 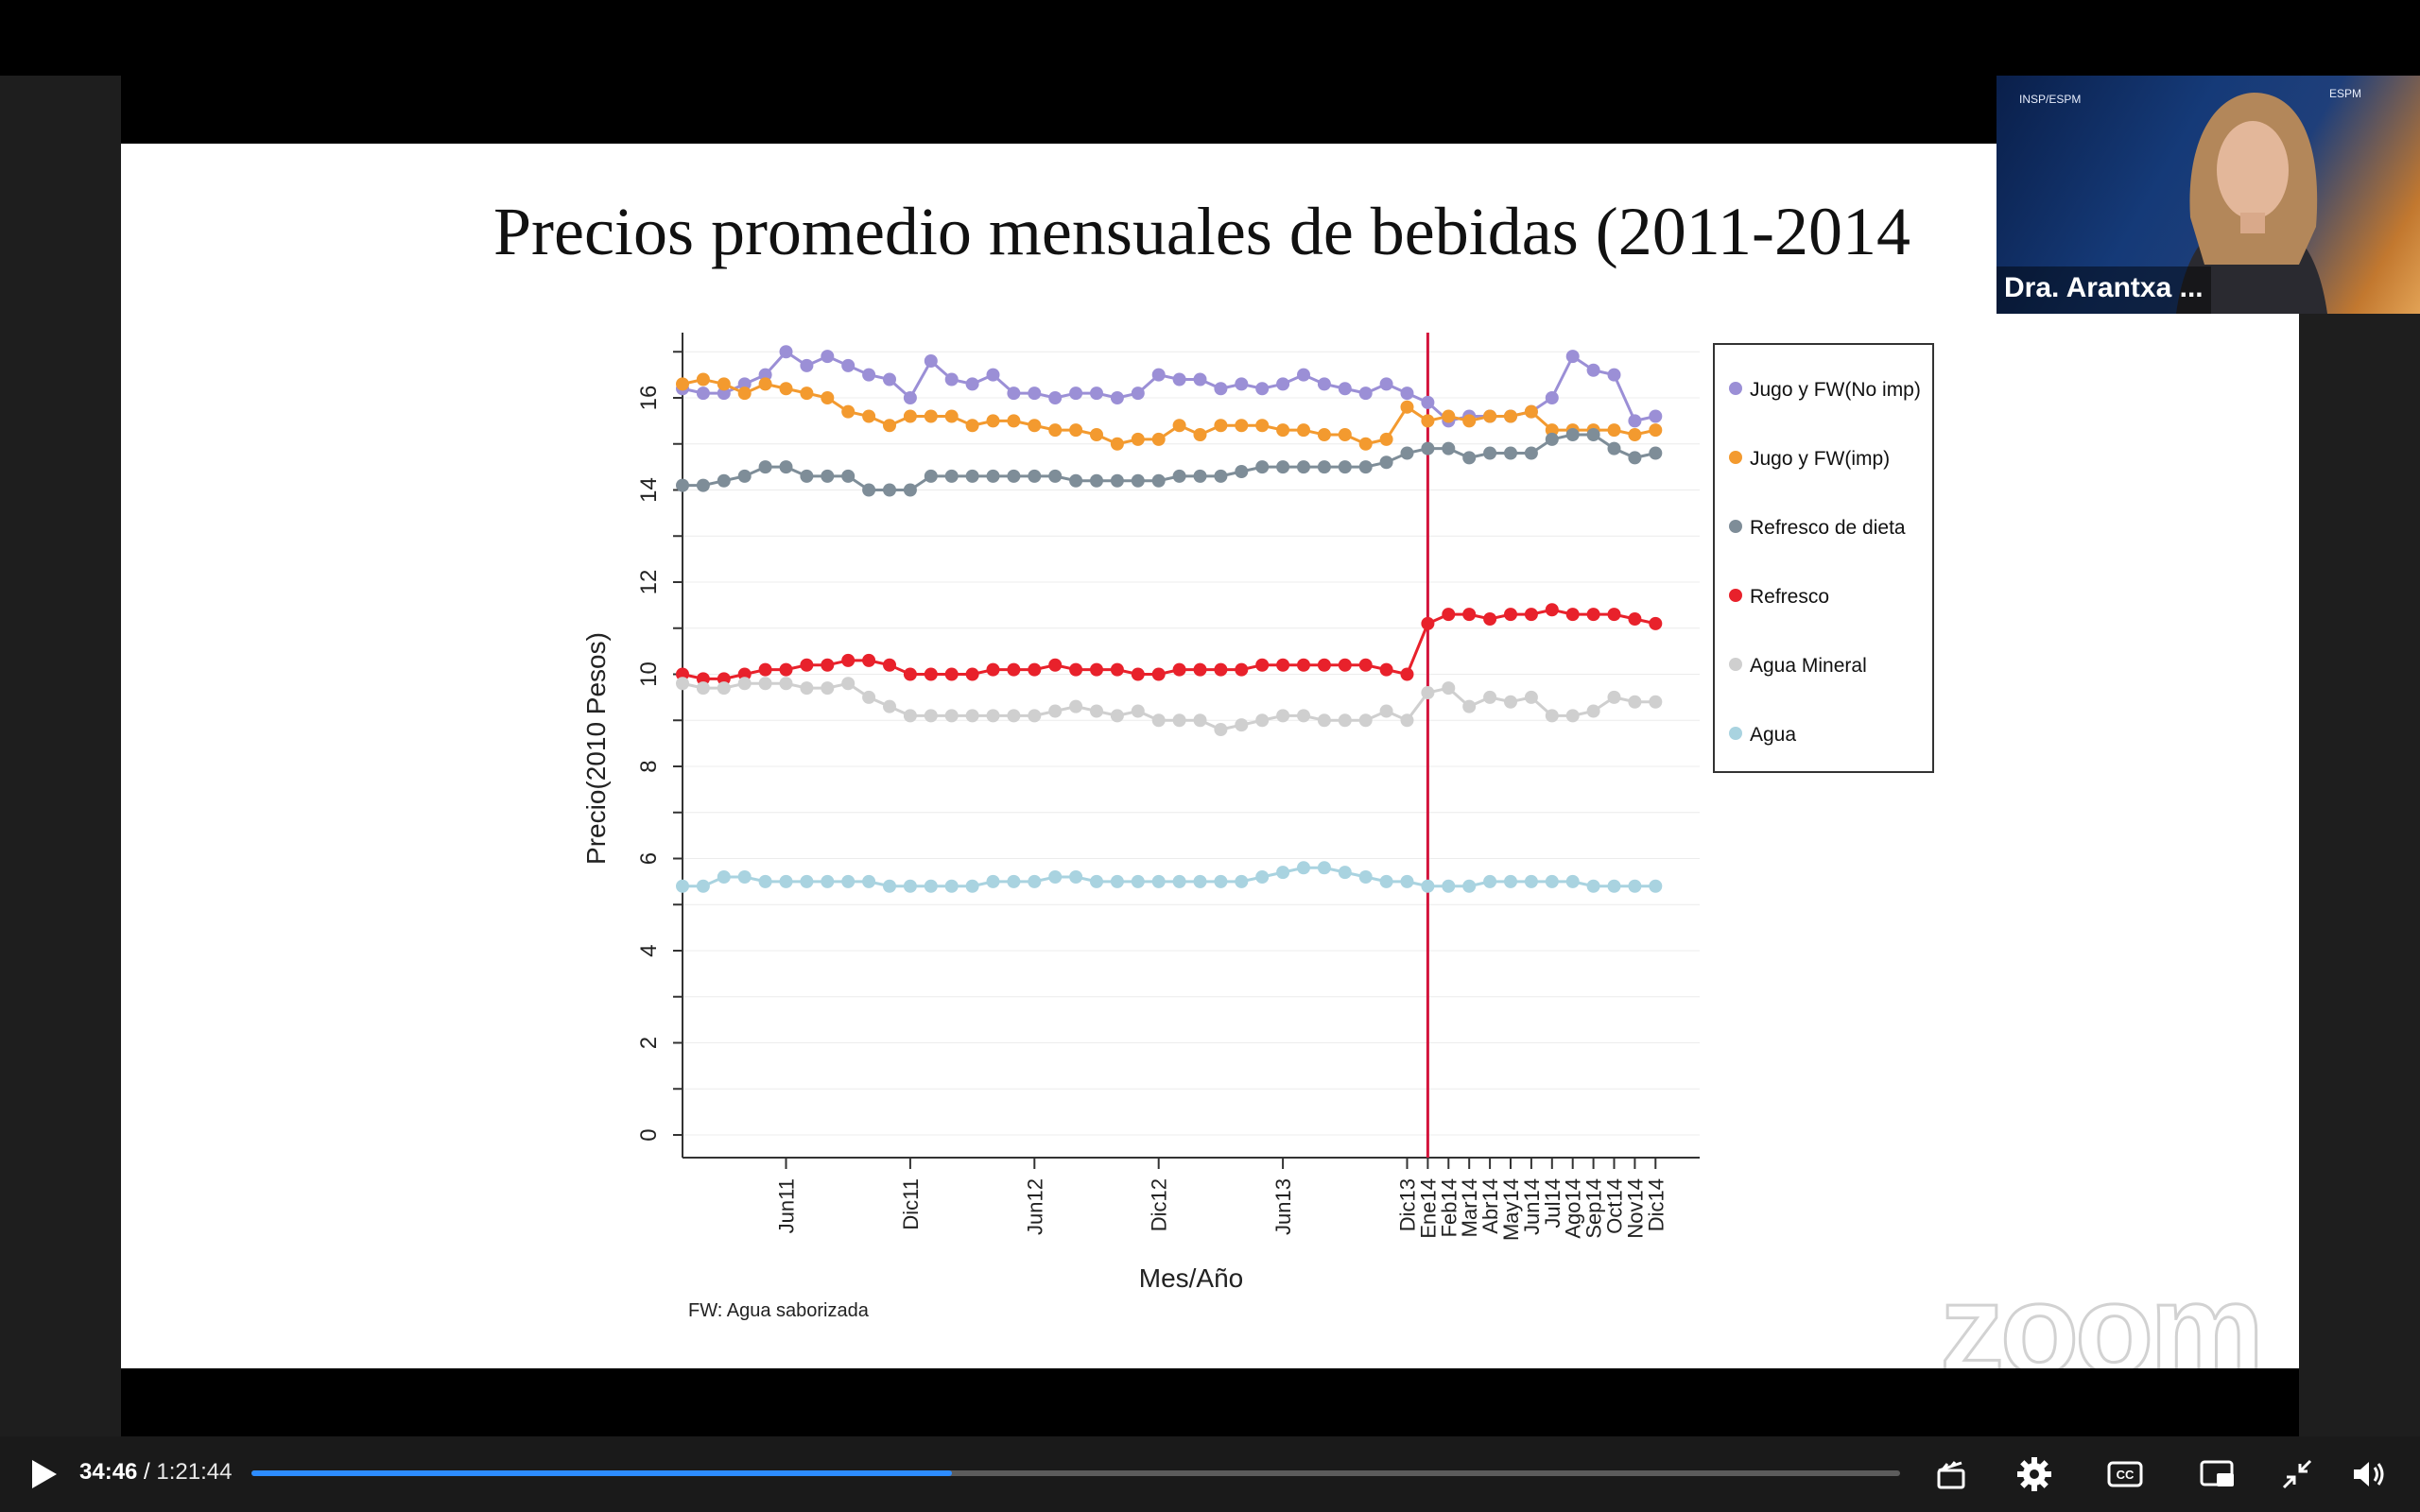 I want to click on picture-in-picture-button, so click(x=2217, y=1474).